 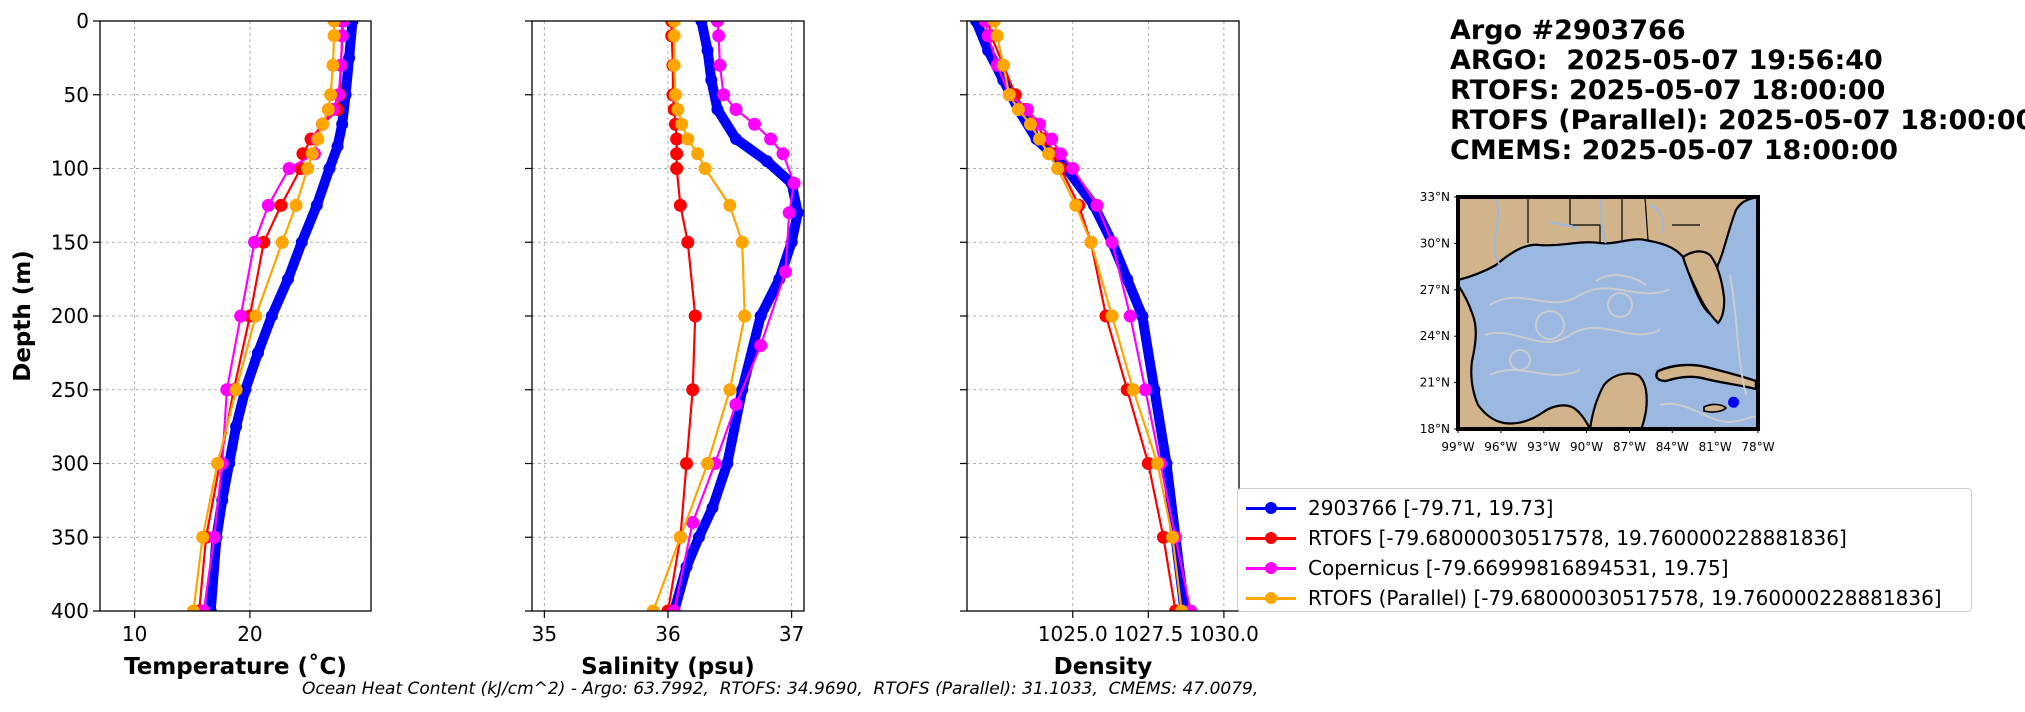 I want to click on title-line-argo-time: ARGO: 2025-05-07 19:56:40, so click(x=1666, y=60).